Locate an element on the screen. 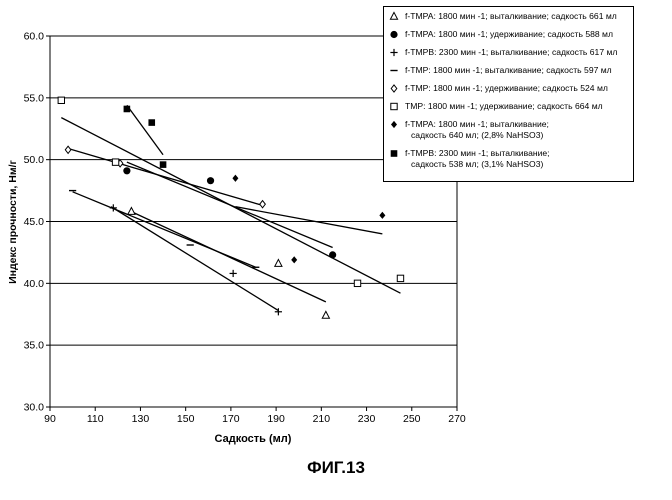 The height and width of the screenshot is (500, 672). legend-label: садкость 640 мл; (2,8% NaHSO3) is located at coordinates (477, 135).